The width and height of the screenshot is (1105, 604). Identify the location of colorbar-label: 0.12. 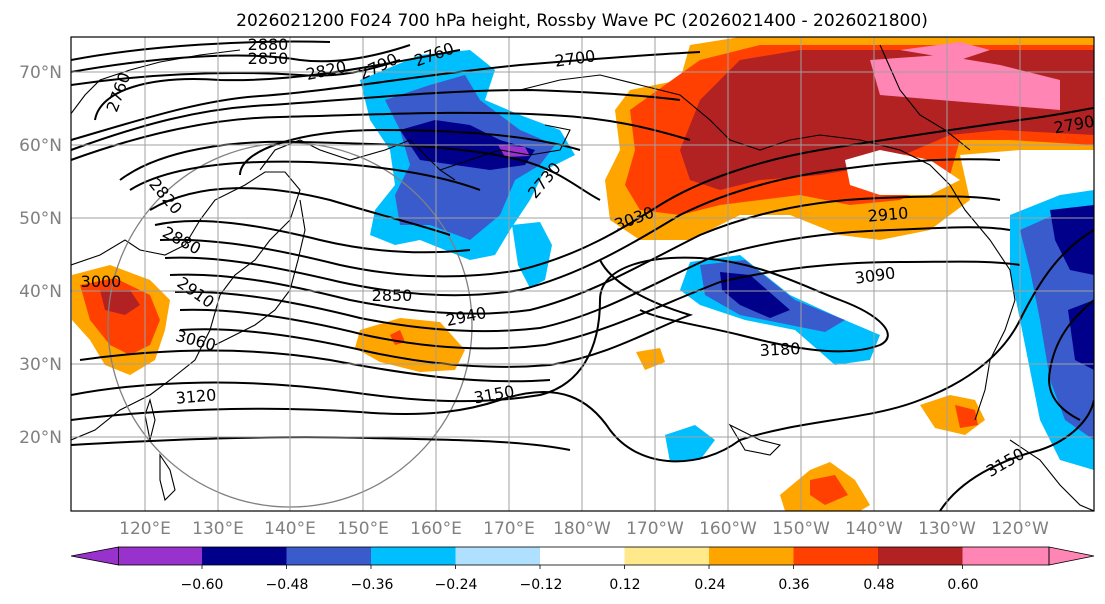
(624, 585).